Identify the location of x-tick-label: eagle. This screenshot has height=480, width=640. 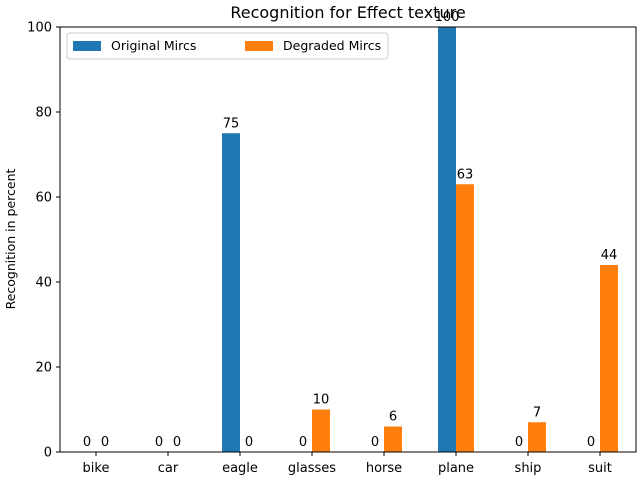
(240, 468).